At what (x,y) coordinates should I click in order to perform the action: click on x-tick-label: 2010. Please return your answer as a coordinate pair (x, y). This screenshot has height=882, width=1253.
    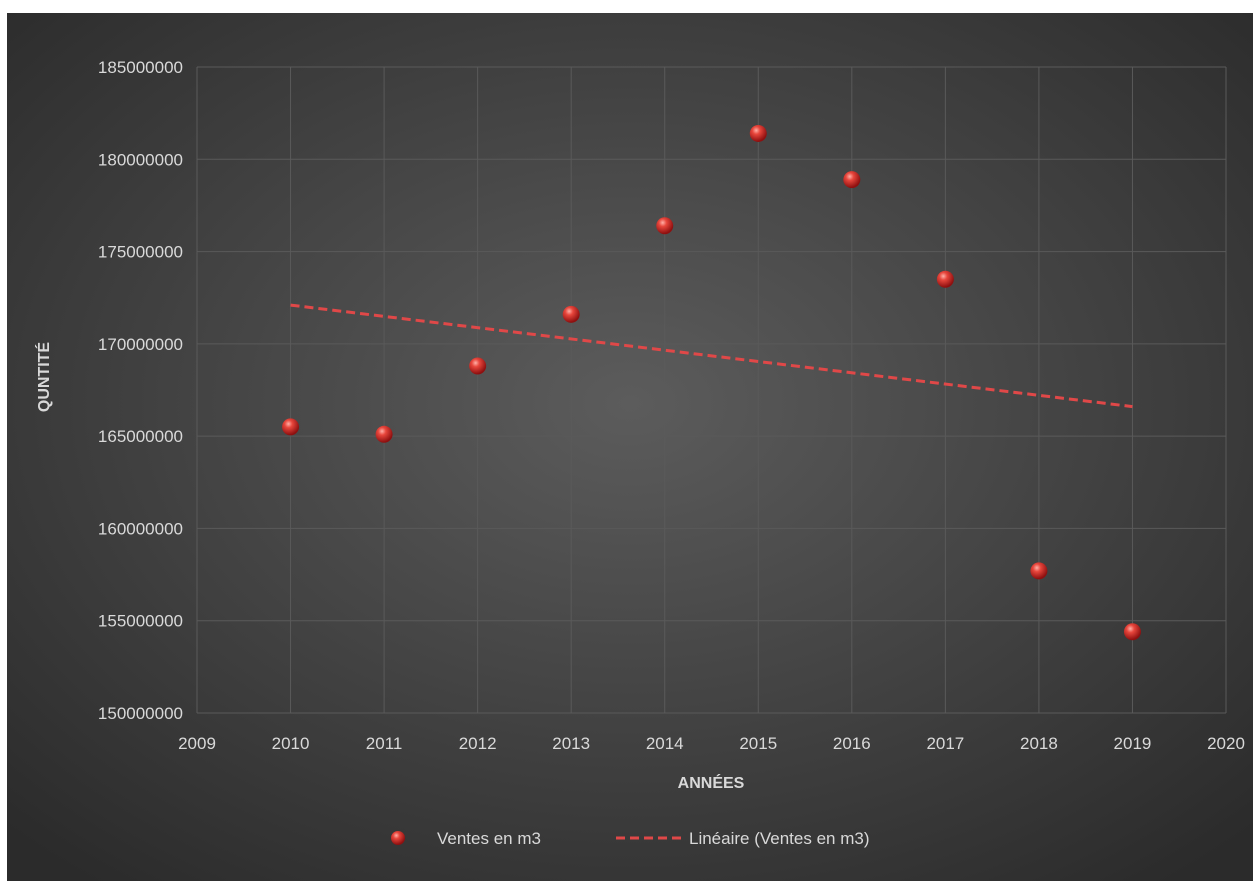
    Looking at the image, I should click on (291, 743).